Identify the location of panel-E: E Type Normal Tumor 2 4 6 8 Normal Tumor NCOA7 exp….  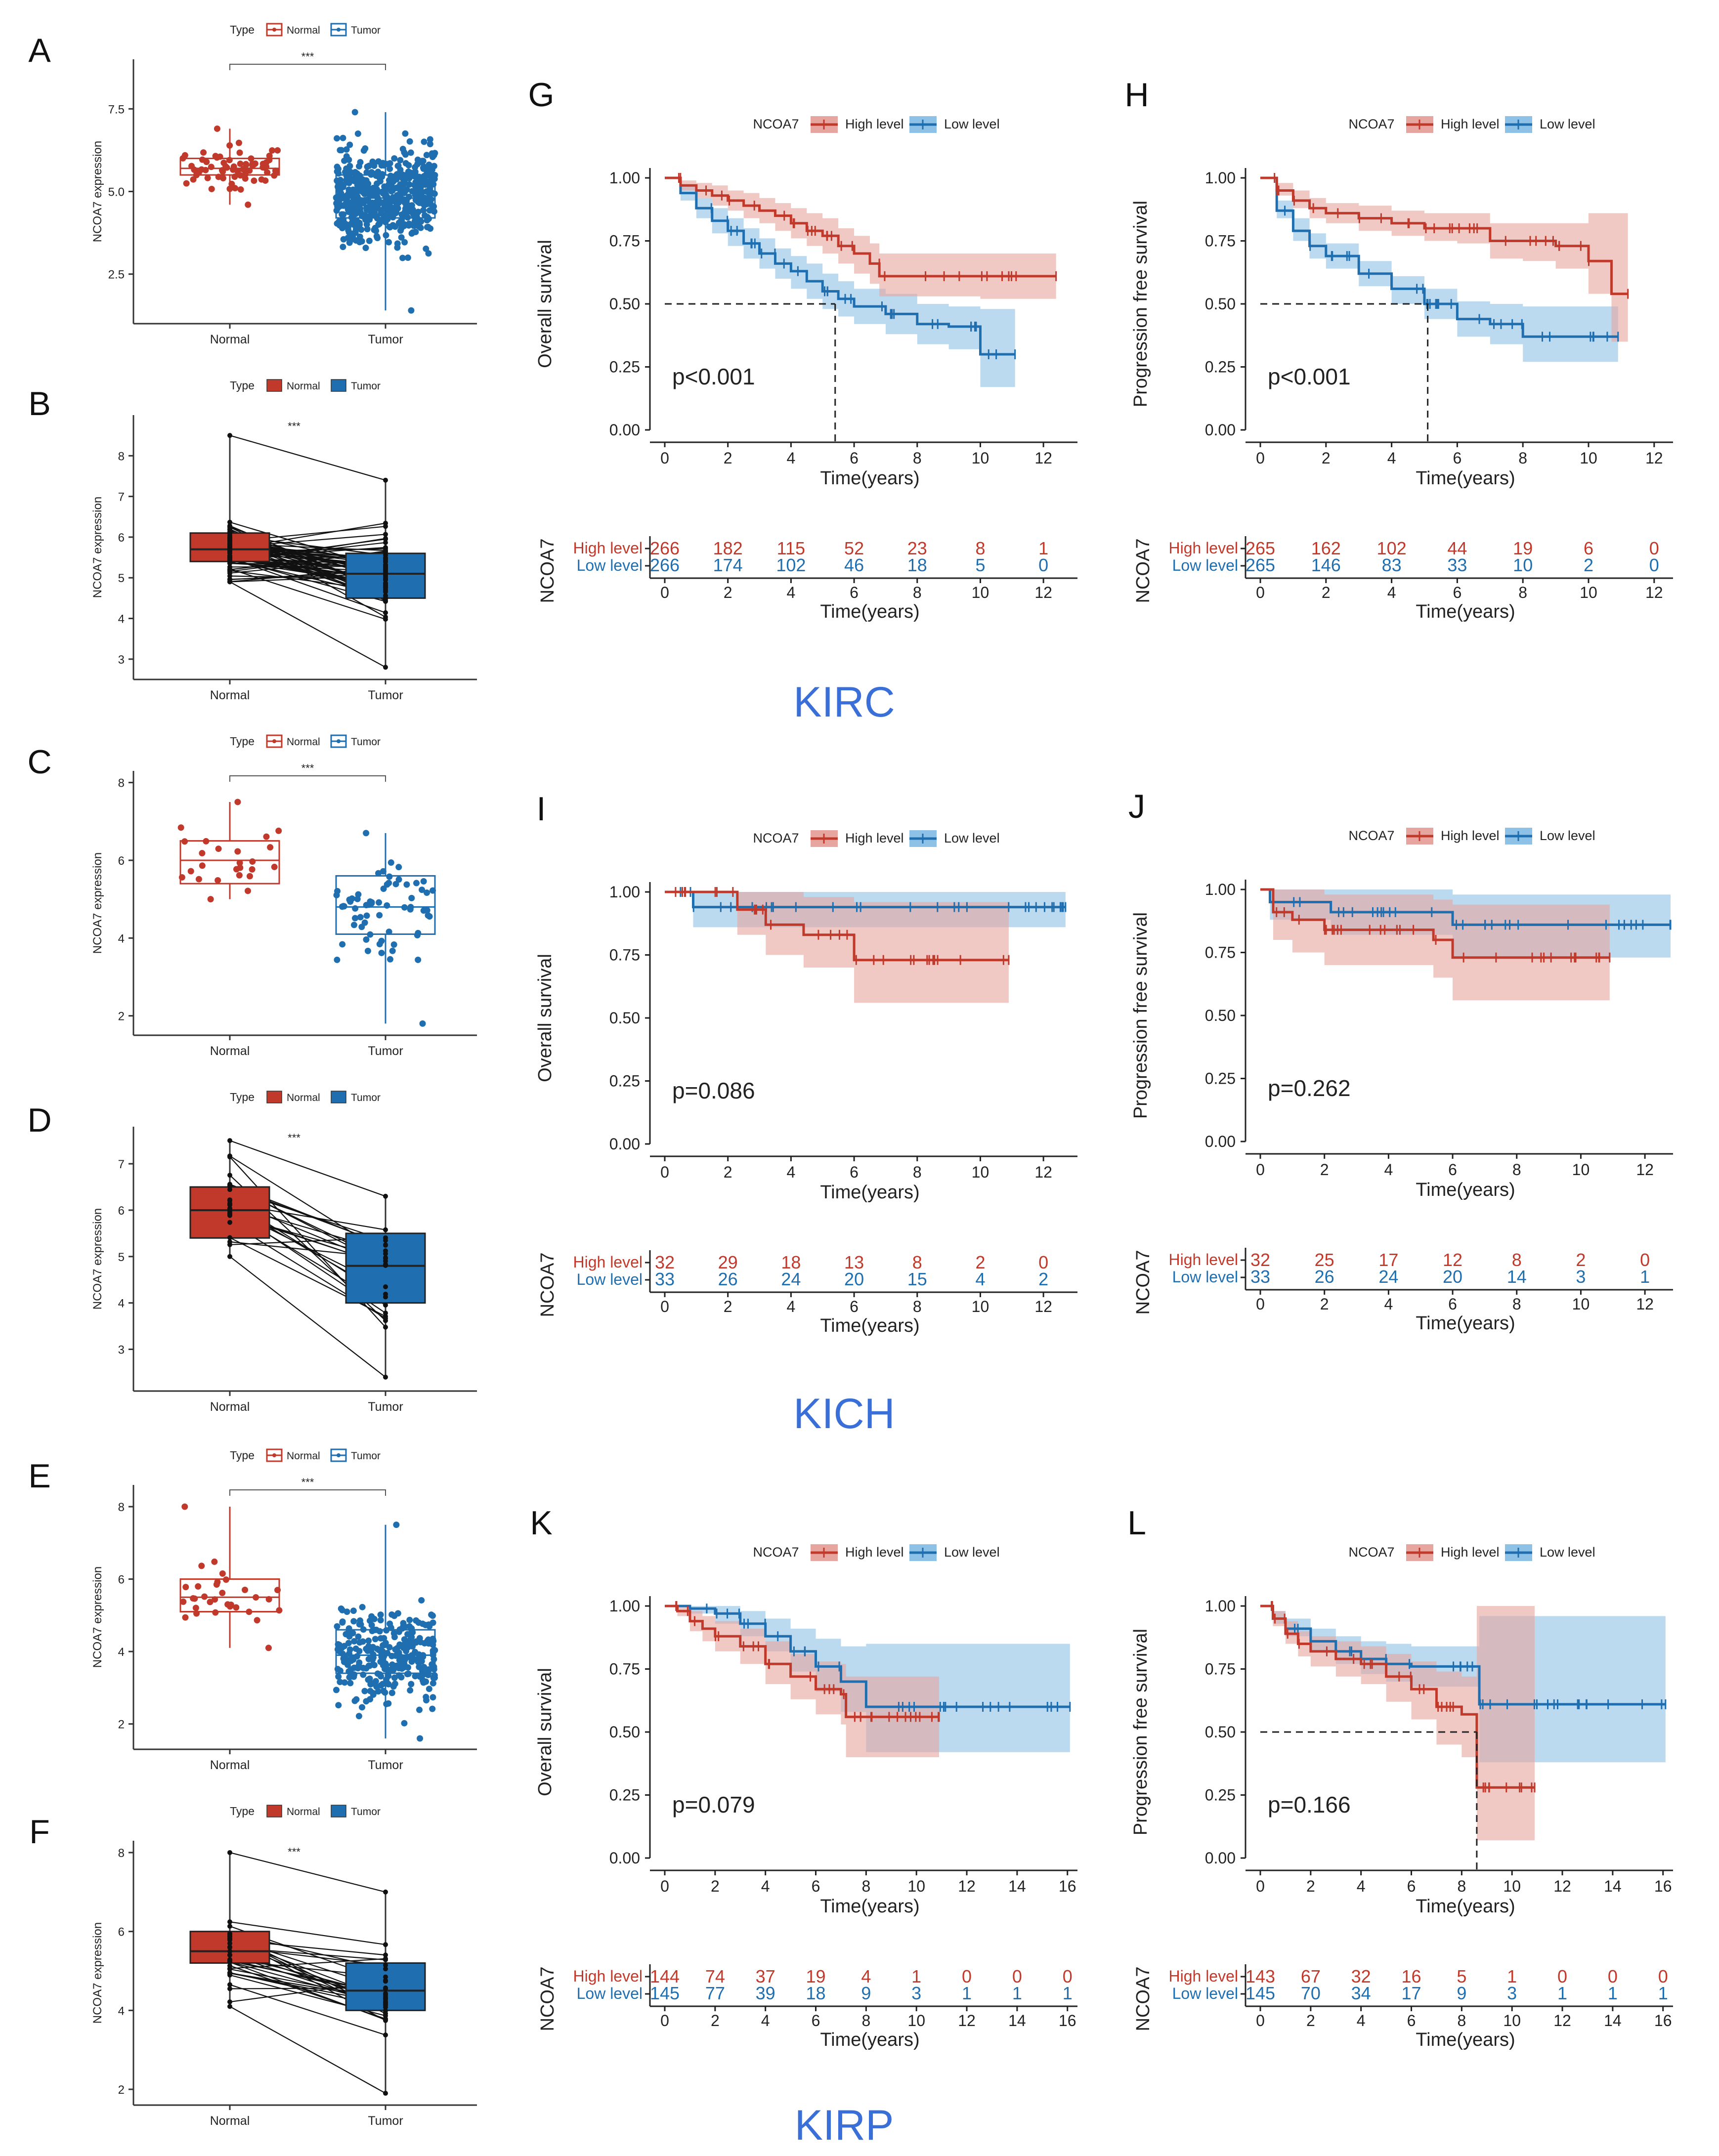
(253, 1610).